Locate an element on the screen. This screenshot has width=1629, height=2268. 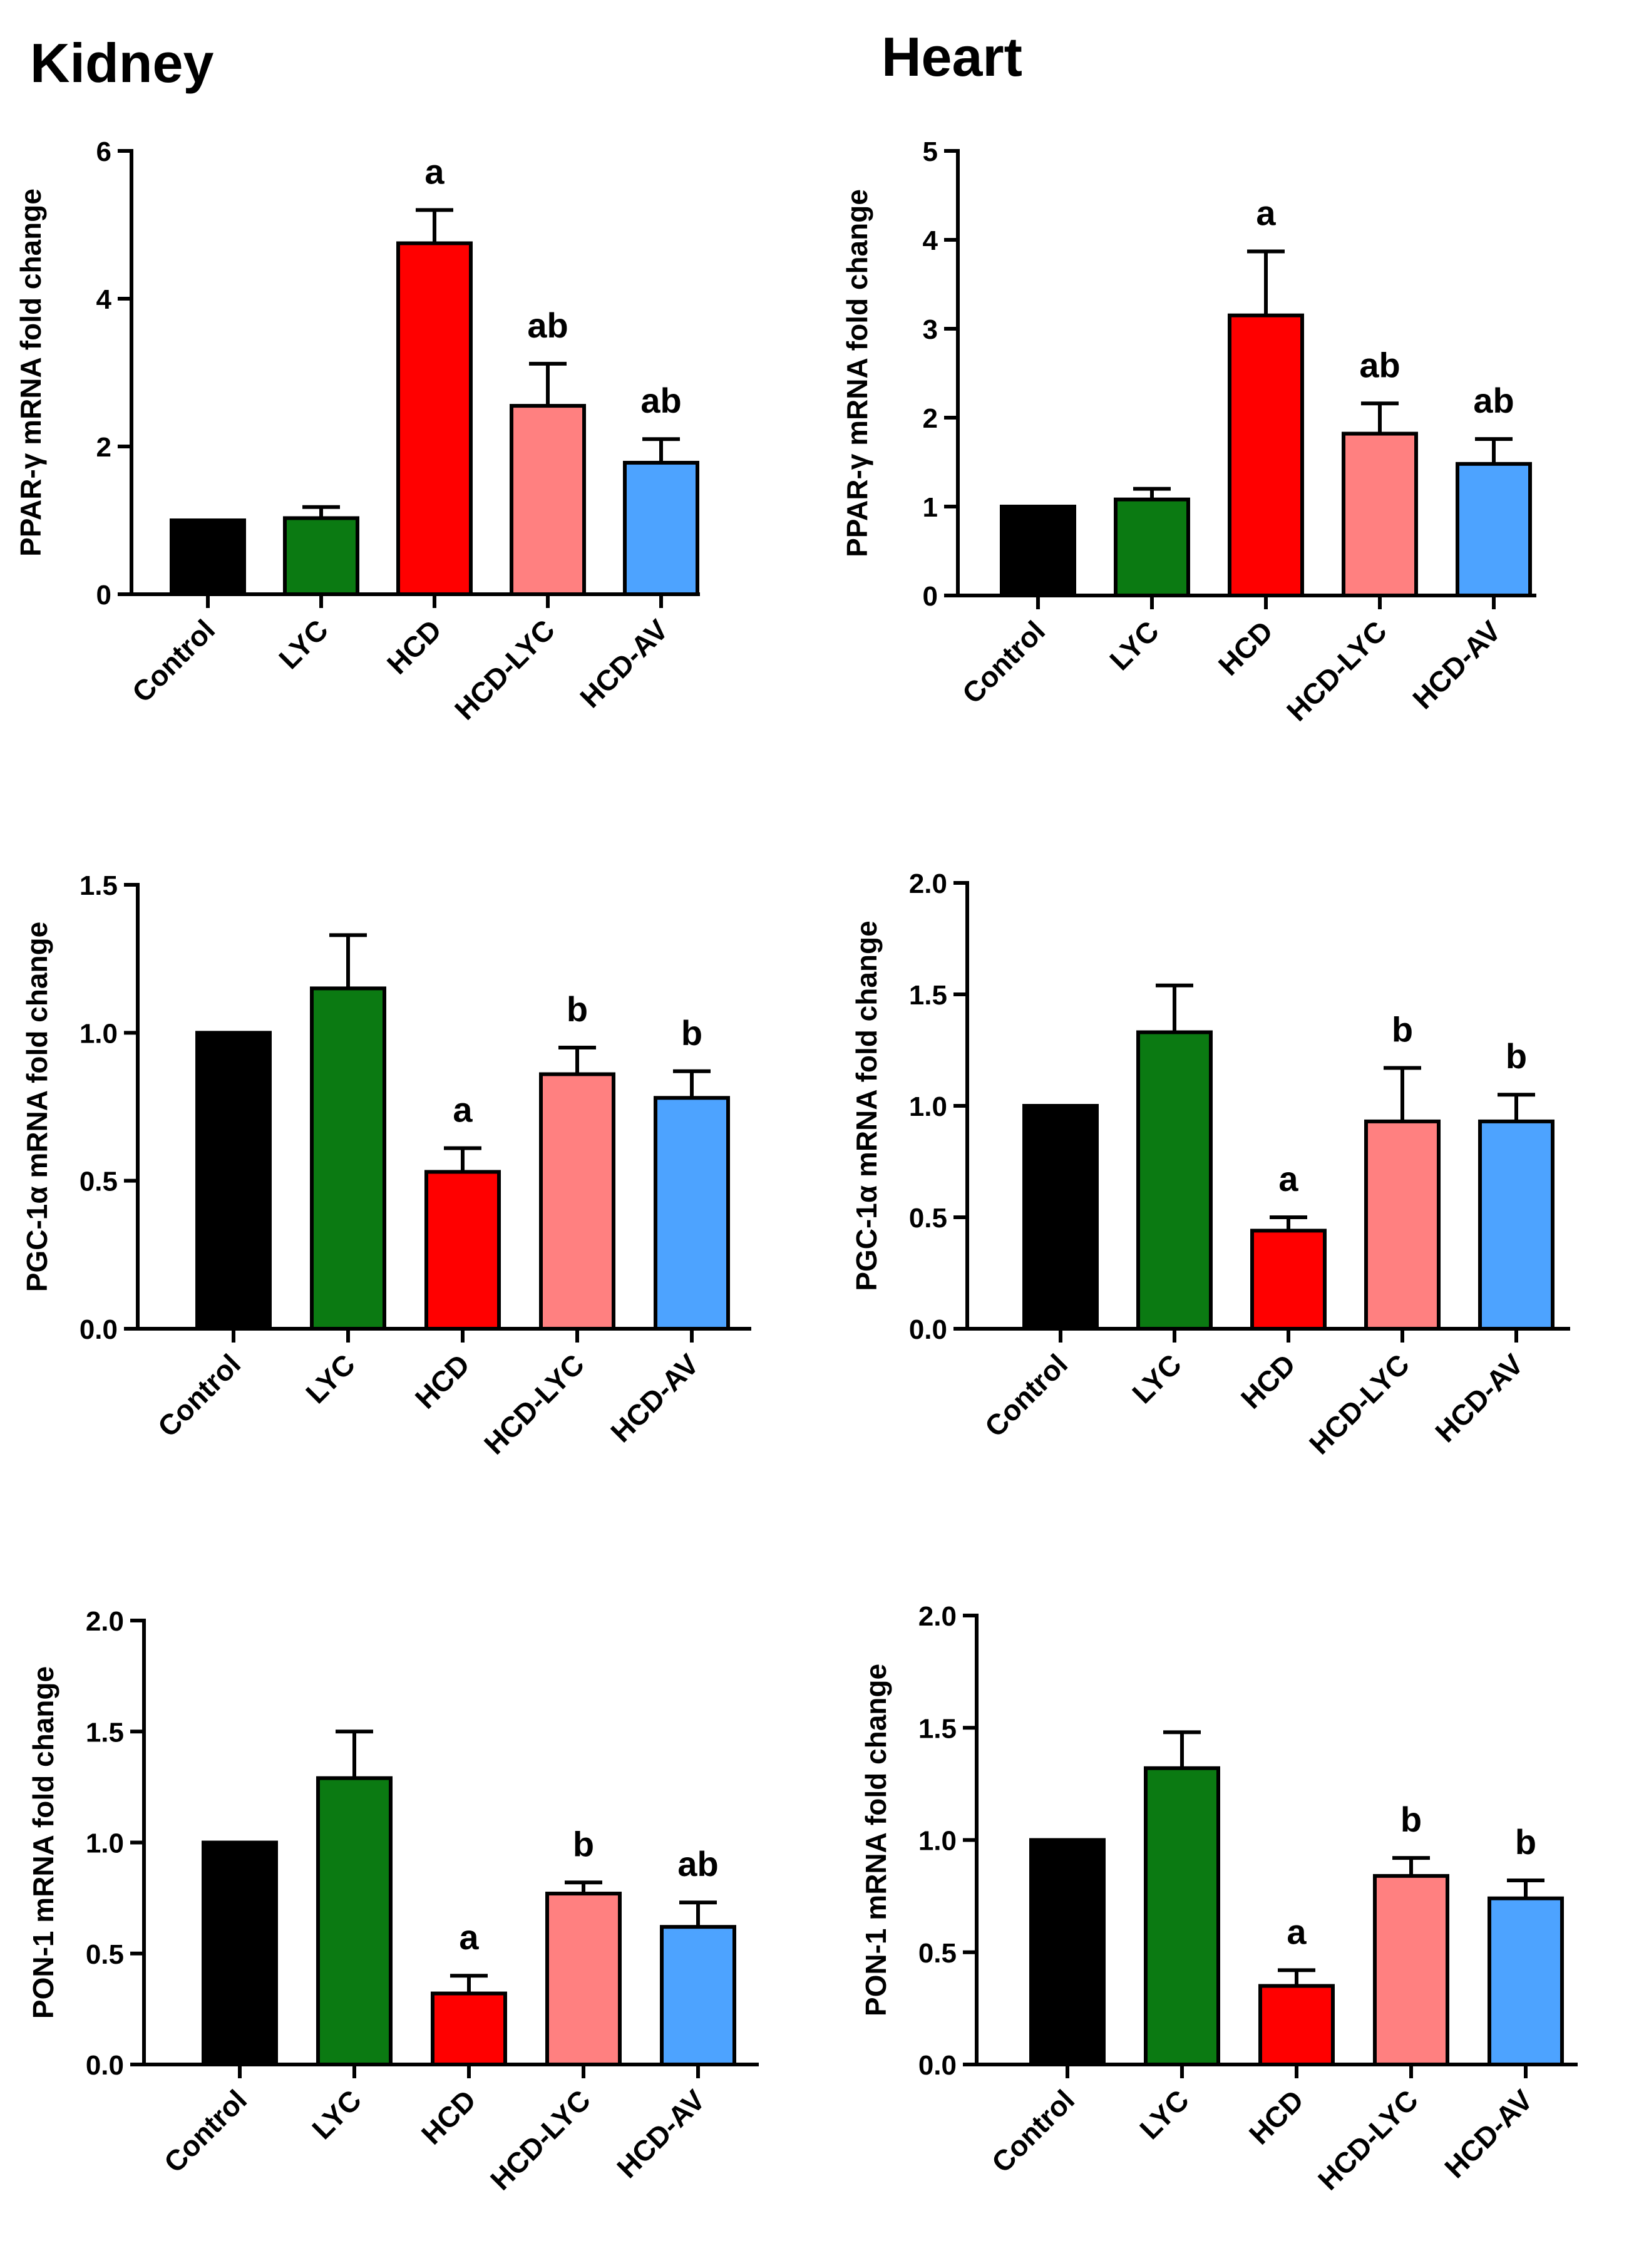
y-tick-label: 3 is located at coordinates (930, 330).